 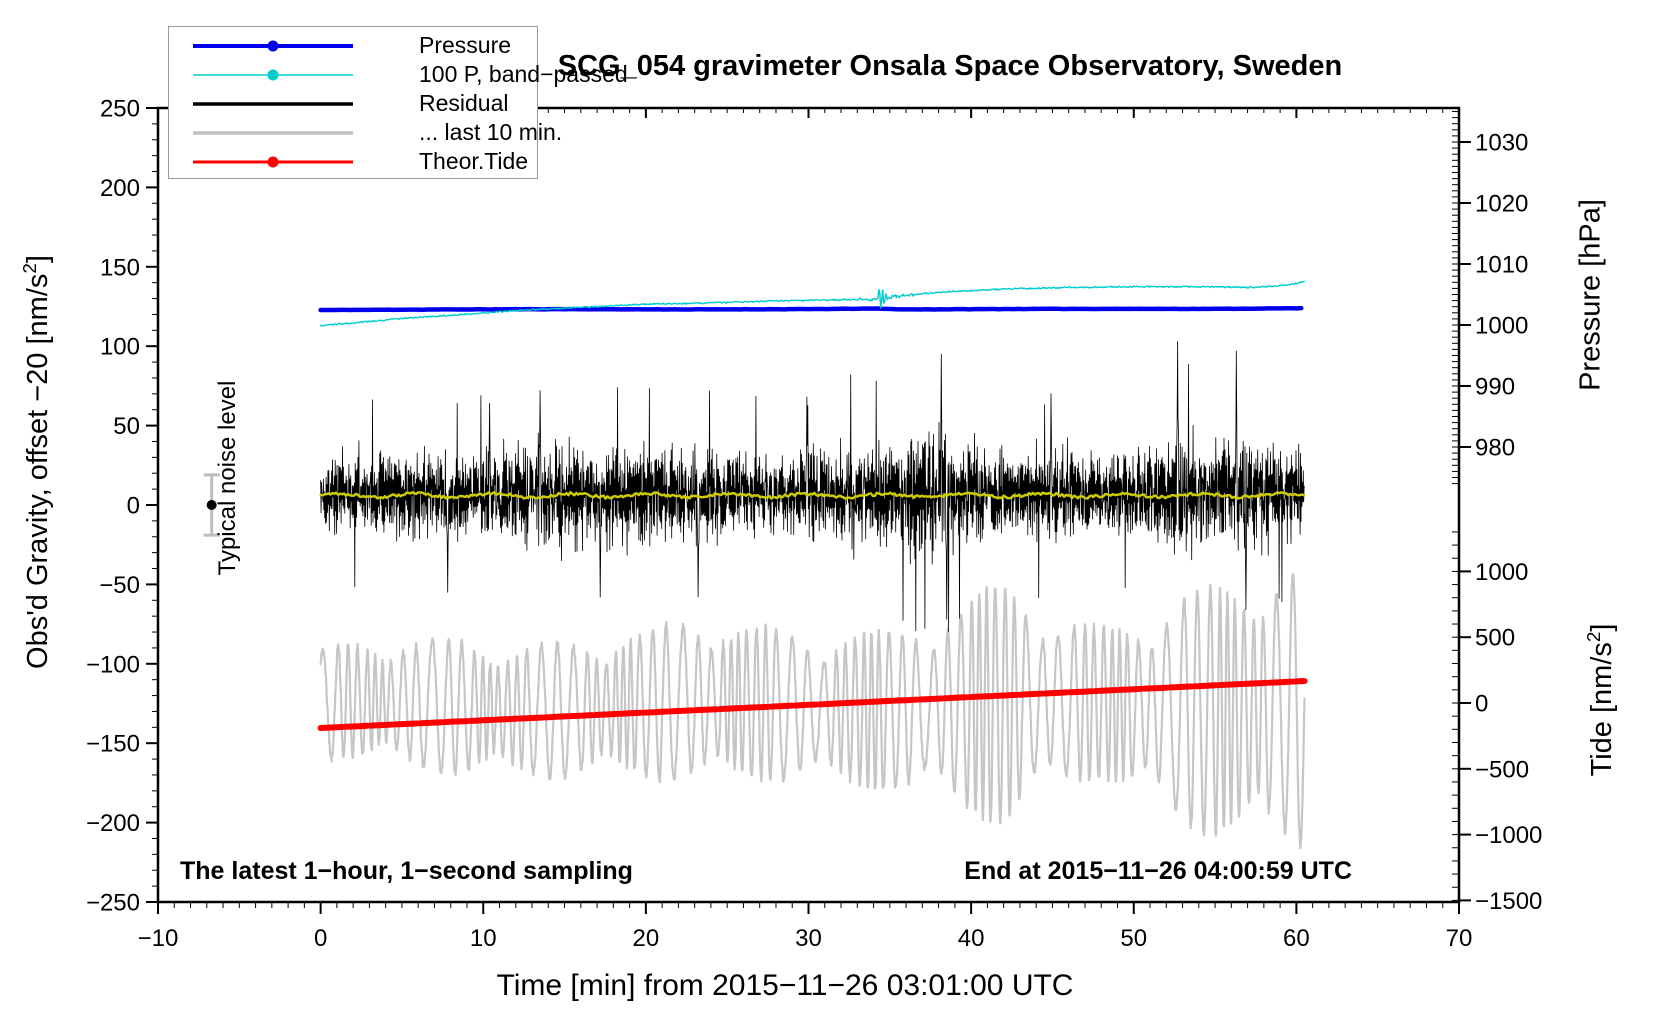 I want to click on gravity-axis-label: Obs'd Gravity, offset −20 [nm/s2], so click(x=36, y=462).